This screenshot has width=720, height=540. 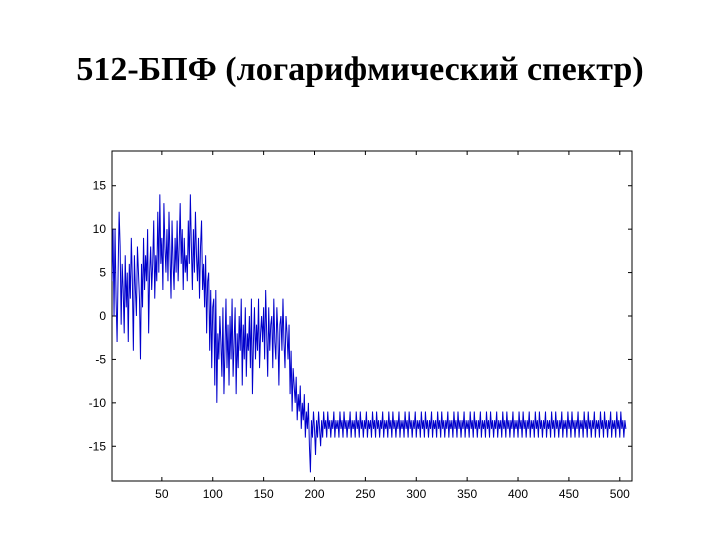 I want to click on x-tick-label: 200, so click(x=314, y=494).